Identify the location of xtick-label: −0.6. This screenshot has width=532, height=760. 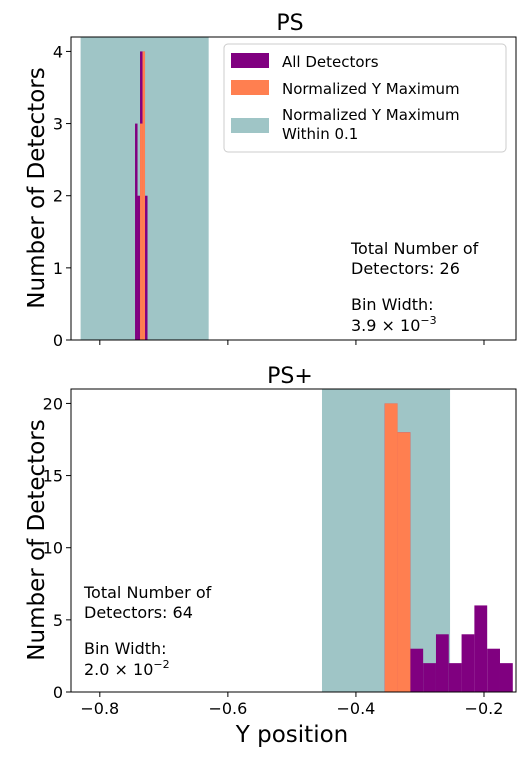
(227, 708).